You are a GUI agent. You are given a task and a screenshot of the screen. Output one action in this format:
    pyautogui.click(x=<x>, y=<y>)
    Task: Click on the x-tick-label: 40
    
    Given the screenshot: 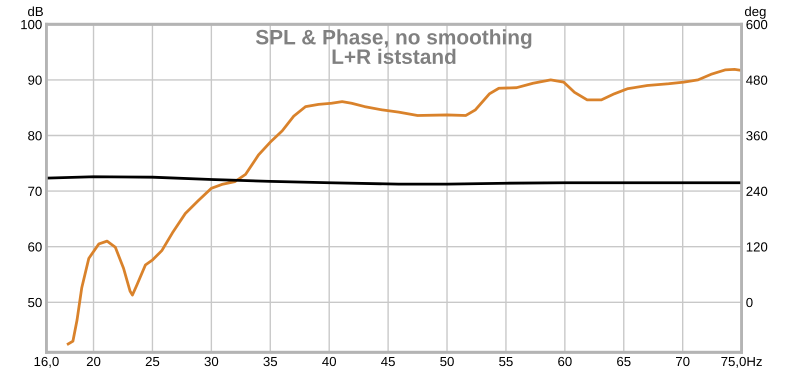 What is the action you would take?
    pyautogui.click(x=329, y=361)
    